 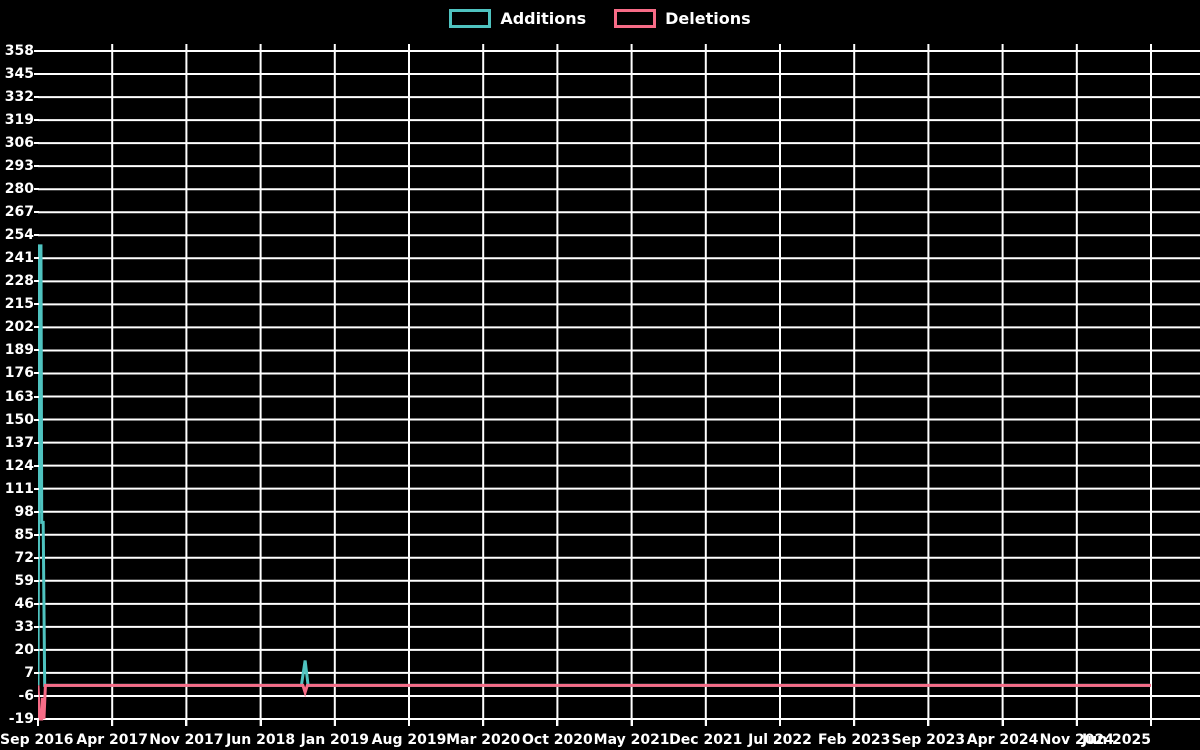 I want to click on x-tick-label: Nov 2024, so click(x=1076, y=740).